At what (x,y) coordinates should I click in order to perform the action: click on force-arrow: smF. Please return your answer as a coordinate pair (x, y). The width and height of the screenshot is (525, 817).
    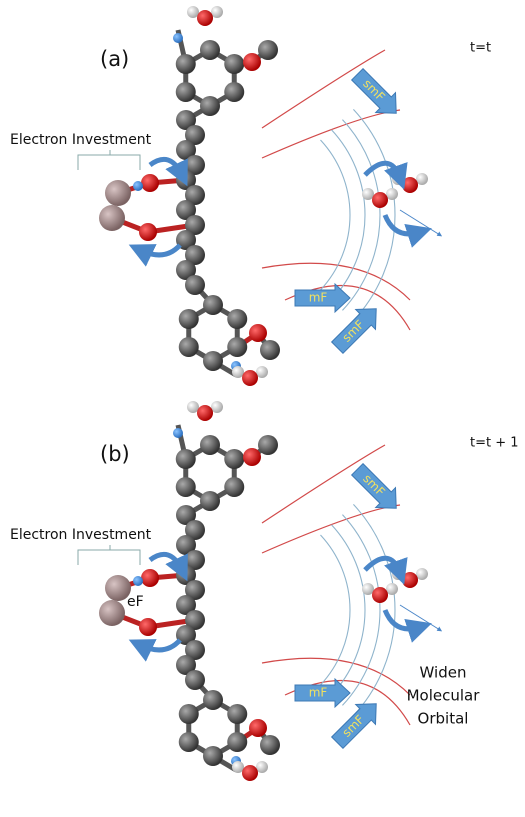
    Looking at the image, I should click on (353, 726).